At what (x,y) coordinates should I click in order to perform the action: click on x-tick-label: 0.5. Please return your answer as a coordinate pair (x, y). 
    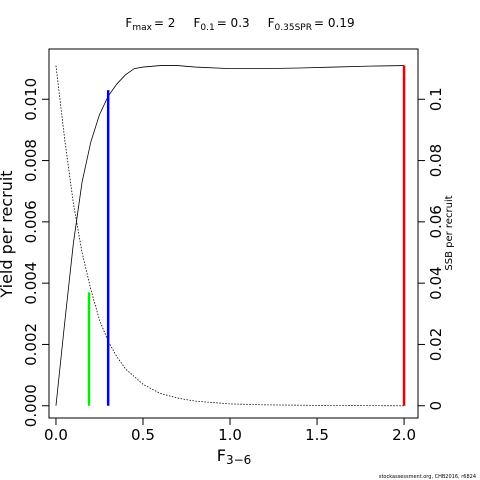
    Looking at the image, I should click on (143, 435).